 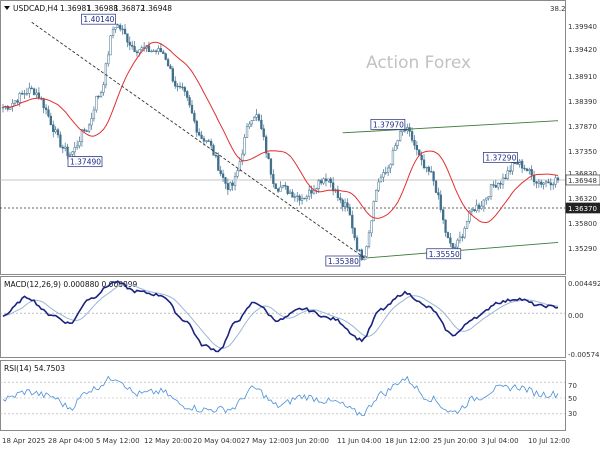 What do you see at coordinates (265, 441) in the screenshot?
I see `time-tick: 27 May 12:00` at bounding box center [265, 441].